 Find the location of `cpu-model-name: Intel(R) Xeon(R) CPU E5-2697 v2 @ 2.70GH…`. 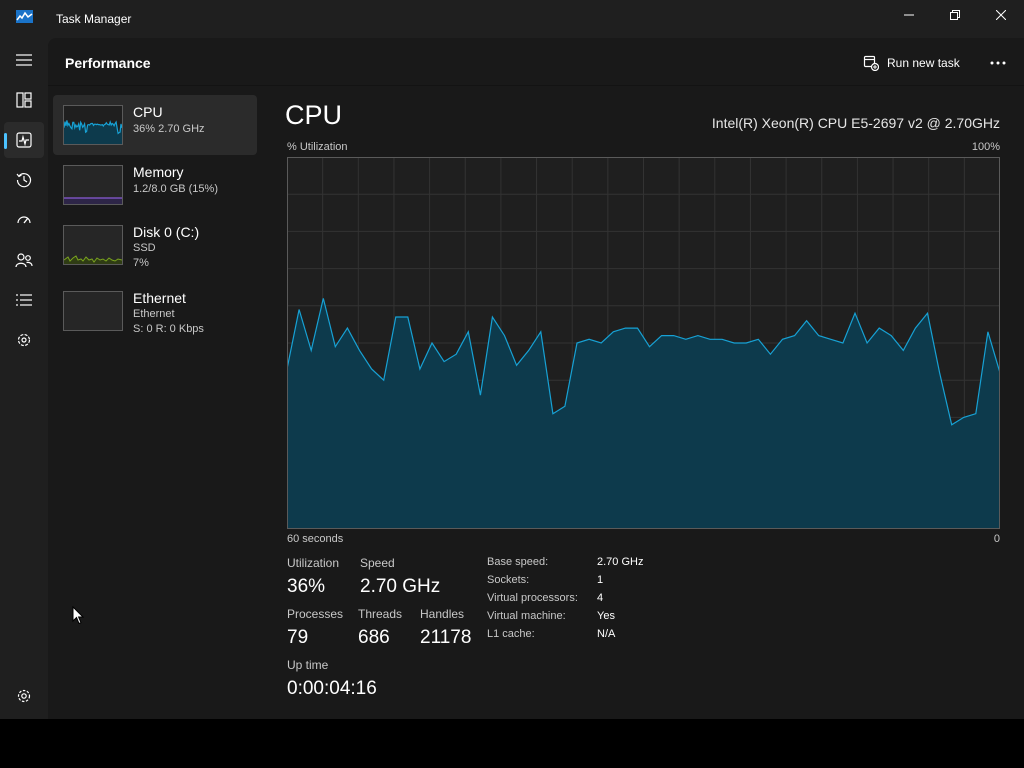

cpu-model-name: Intel(R) Xeon(R) CPU E5-2697 v2 @ 2.70GH… is located at coordinates (855, 123).